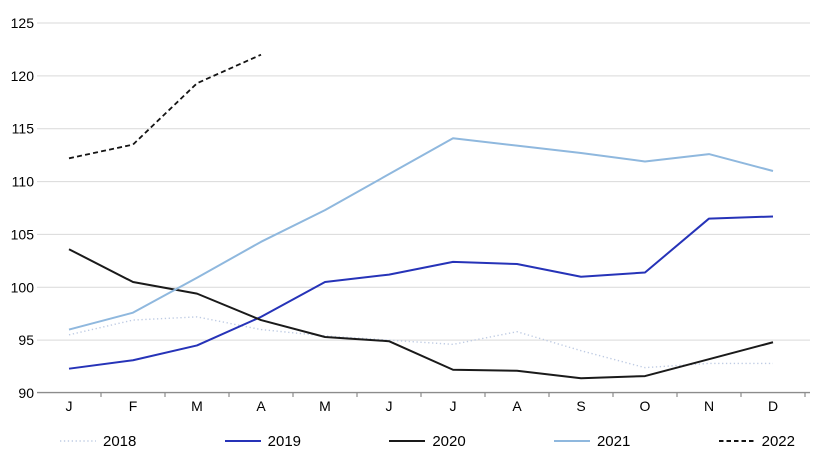 This screenshot has height=462, width=820. Describe the element at coordinates (23, 182) in the screenshot. I see `y-tick-label: 110` at that location.